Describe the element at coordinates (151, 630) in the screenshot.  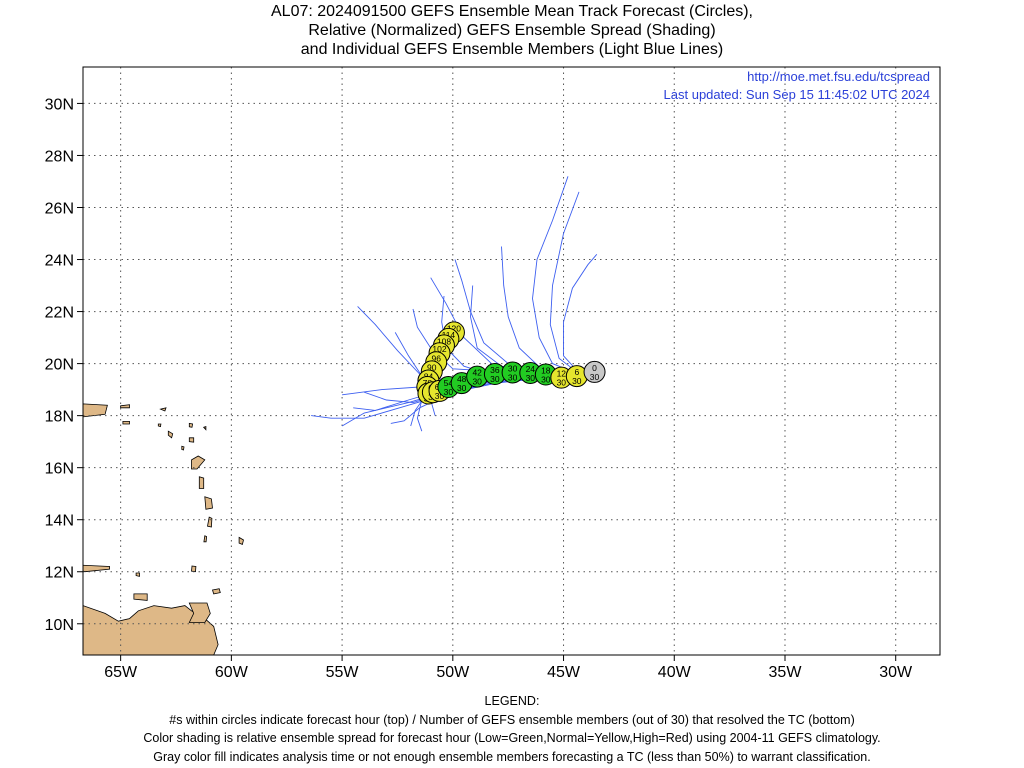
I see `land-south-america` at that location.